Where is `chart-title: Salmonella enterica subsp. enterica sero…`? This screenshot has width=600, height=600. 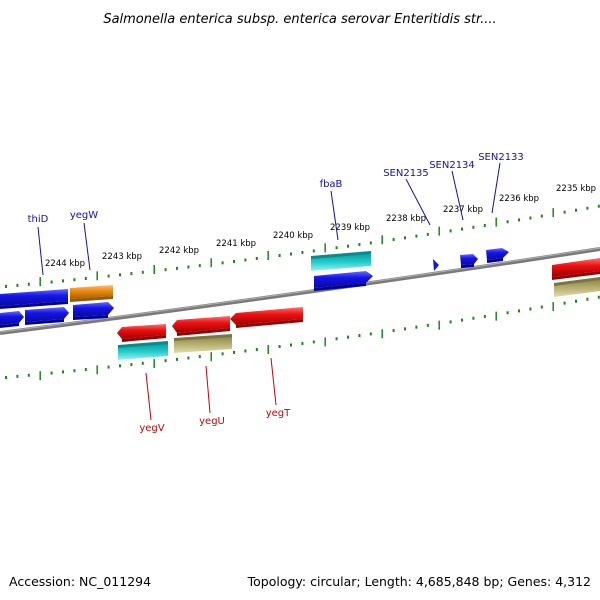
chart-title: Salmonella enterica subsp. enterica sero… is located at coordinates (299, 19).